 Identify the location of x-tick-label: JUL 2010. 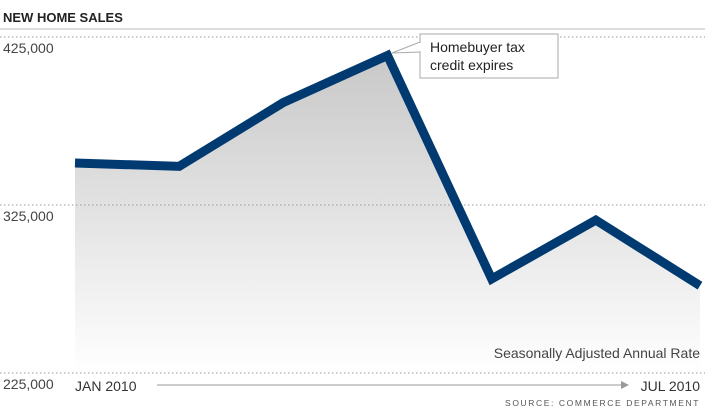
(671, 386).